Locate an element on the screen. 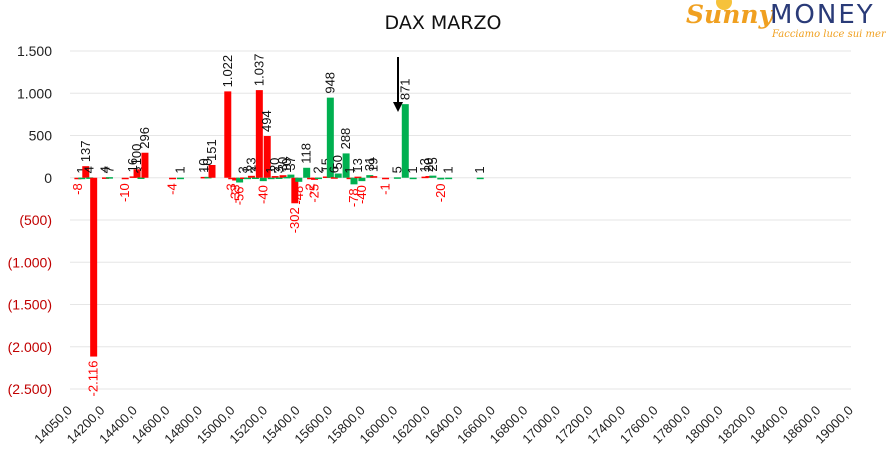  data-label: 948 is located at coordinates (329, 83).